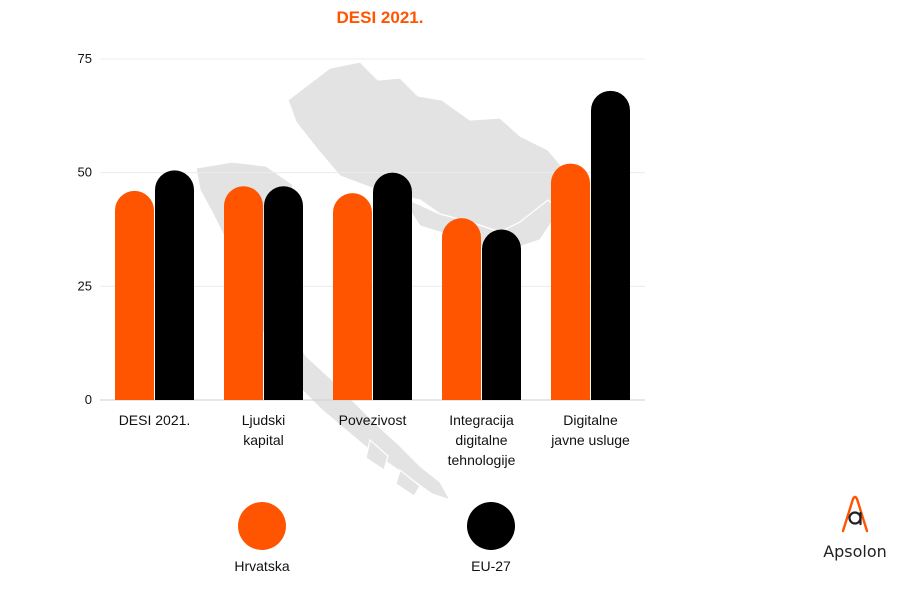 This screenshot has width=900, height=591. What do you see at coordinates (85, 229) in the screenshot?
I see `y-tick-labels: 0 25 50 75` at bounding box center [85, 229].